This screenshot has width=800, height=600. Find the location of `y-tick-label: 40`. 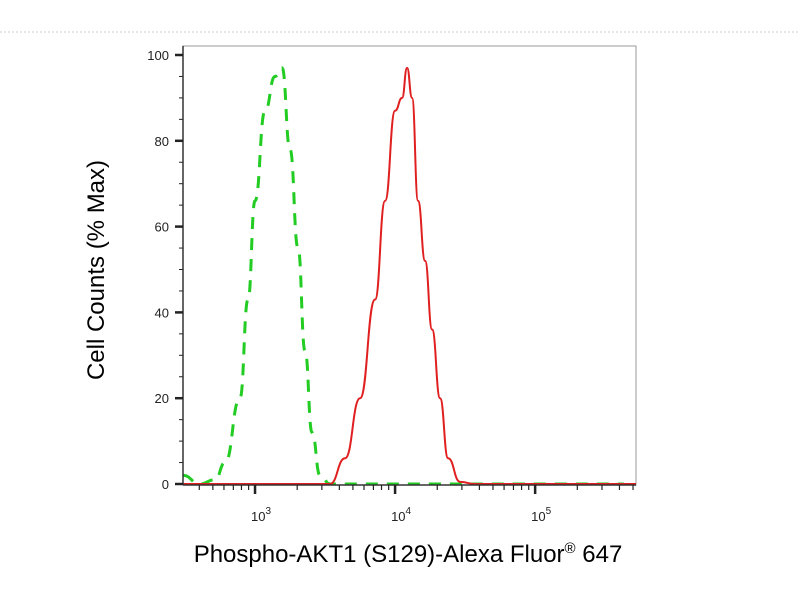

y-tick-label: 40 is located at coordinates (162, 312).